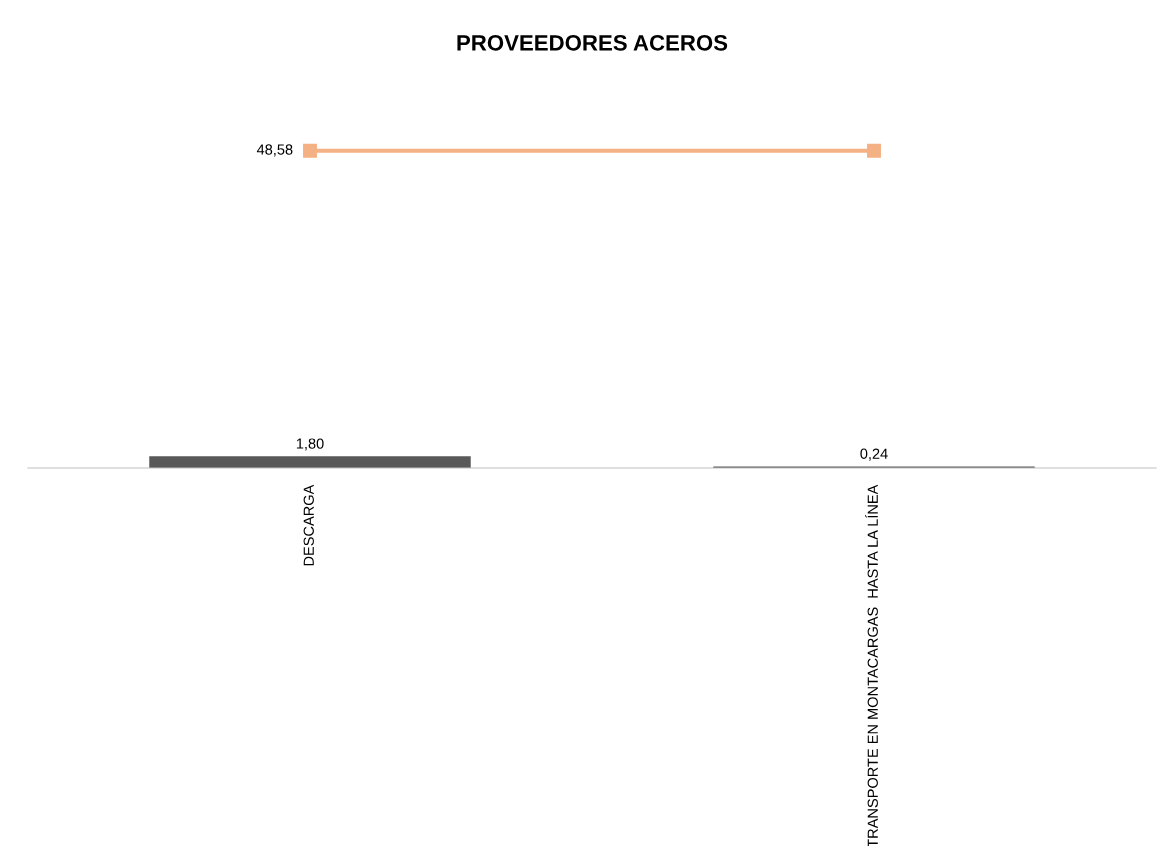 The height and width of the screenshot is (846, 1160). I want to click on data-label: 0,24, so click(874, 454).